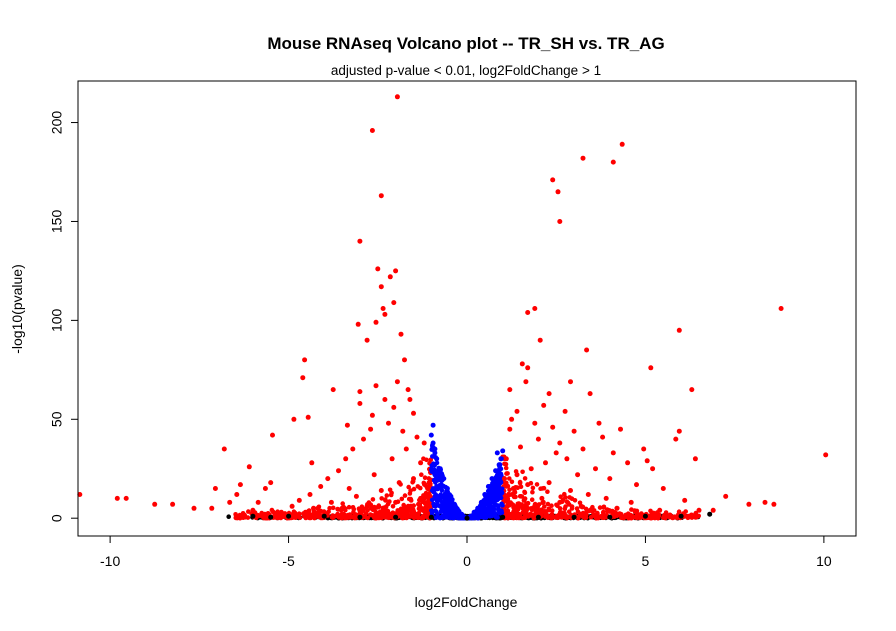  What do you see at coordinates (57, 419) in the screenshot?
I see `y-tick-label: 50` at bounding box center [57, 419].